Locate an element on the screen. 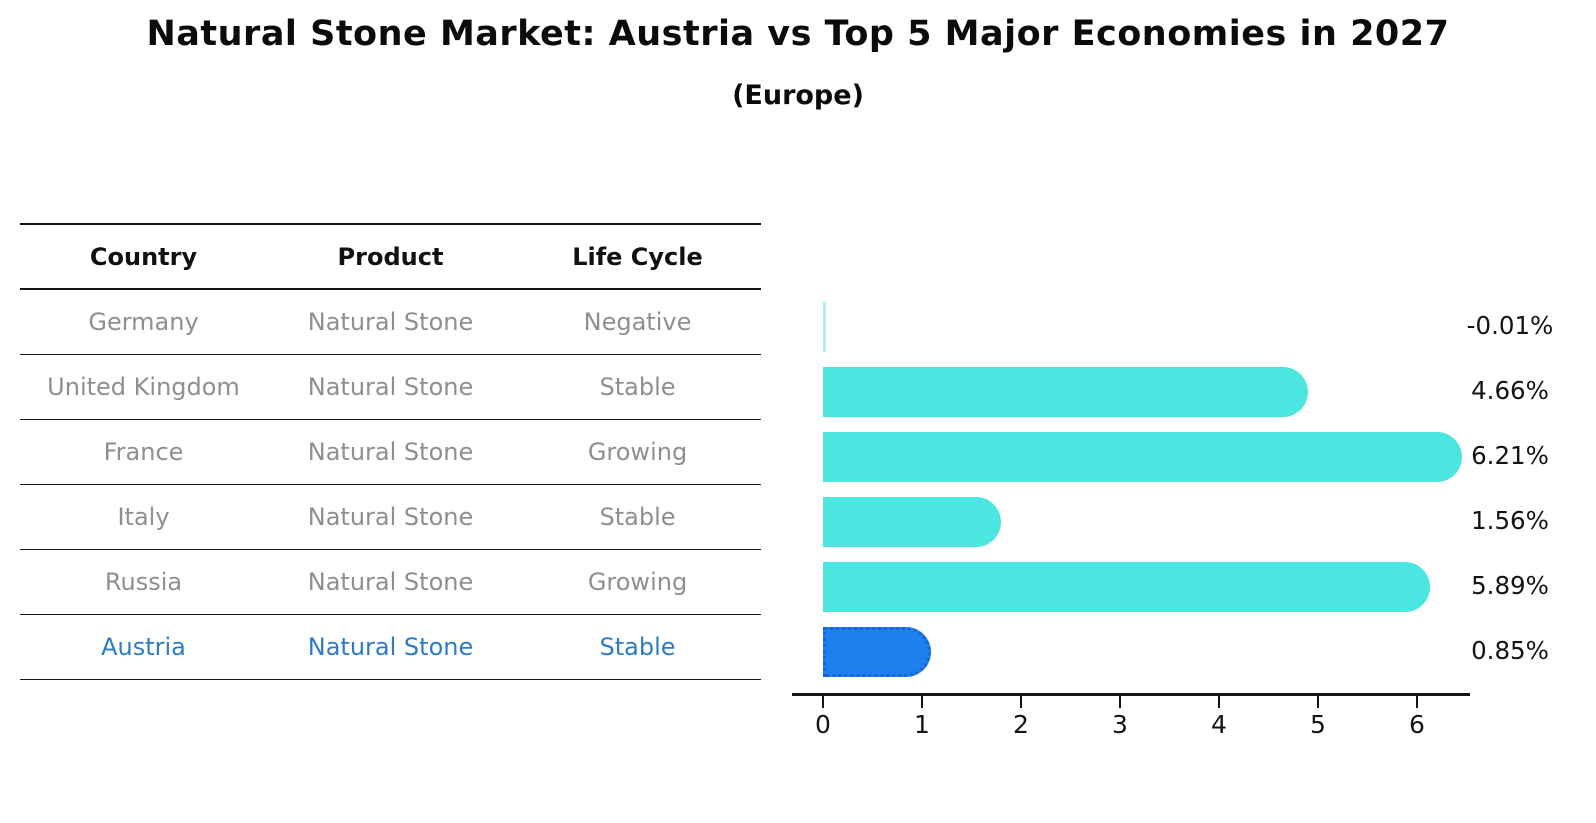 This screenshot has width=1596, height=823. bar-germany is located at coordinates (824, 327).